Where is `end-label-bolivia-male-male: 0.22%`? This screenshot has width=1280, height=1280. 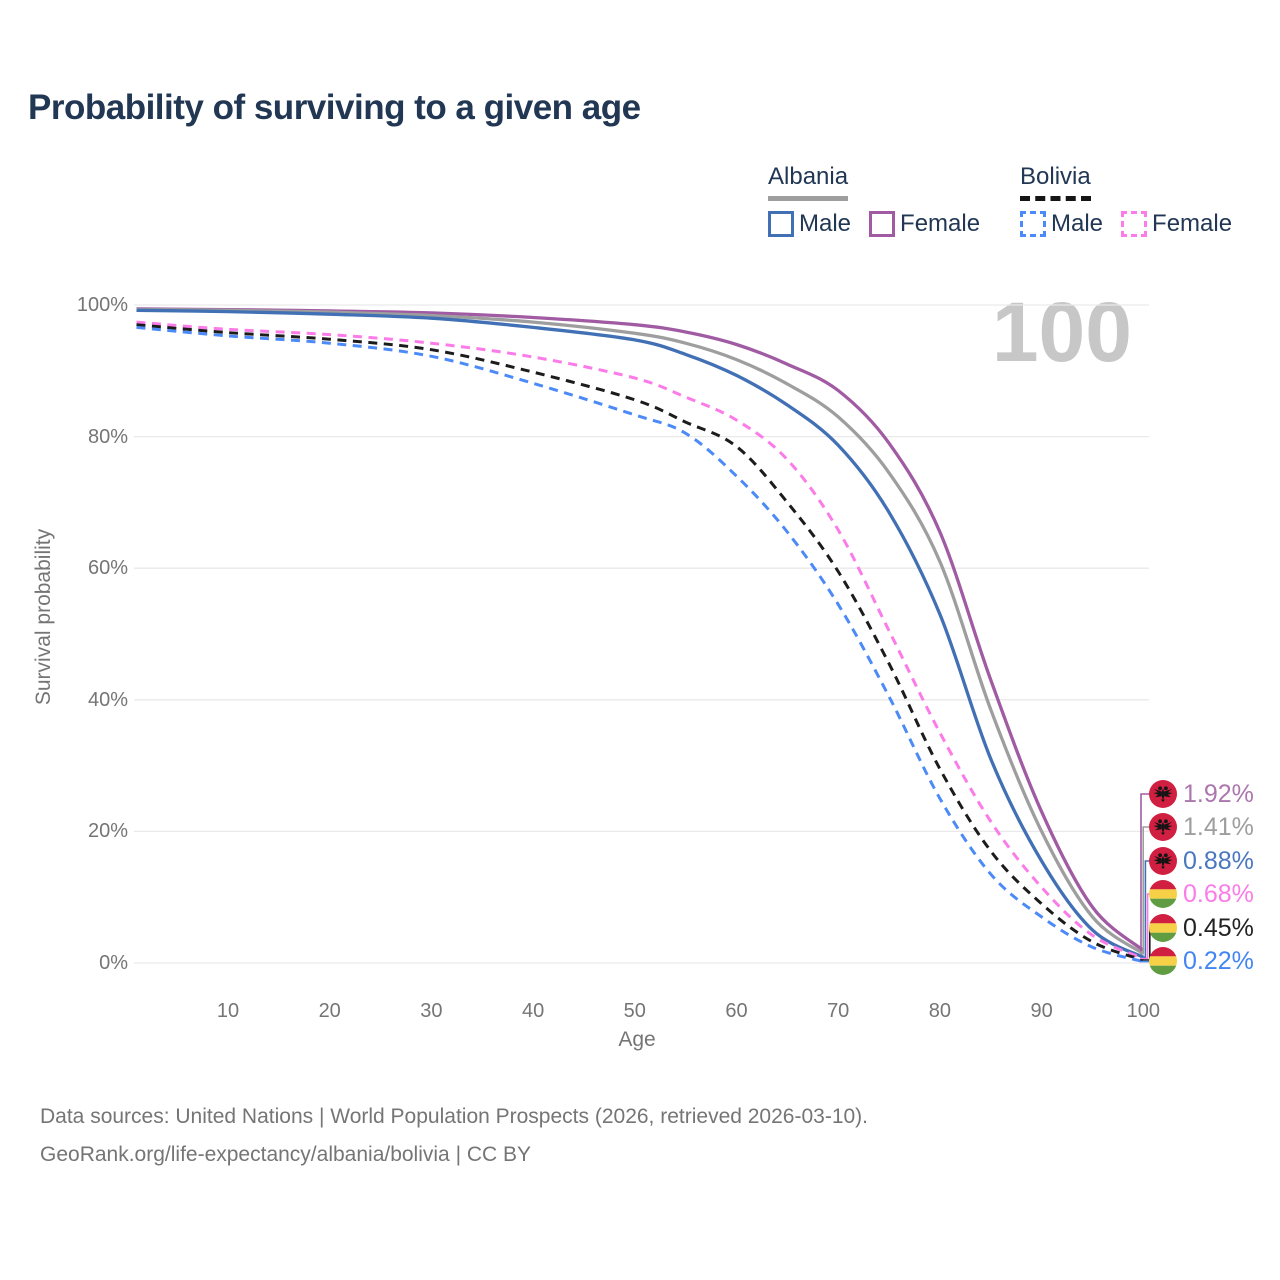 end-label-bolivia-male-male: 0.22% is located at coordinates (1218, 961).